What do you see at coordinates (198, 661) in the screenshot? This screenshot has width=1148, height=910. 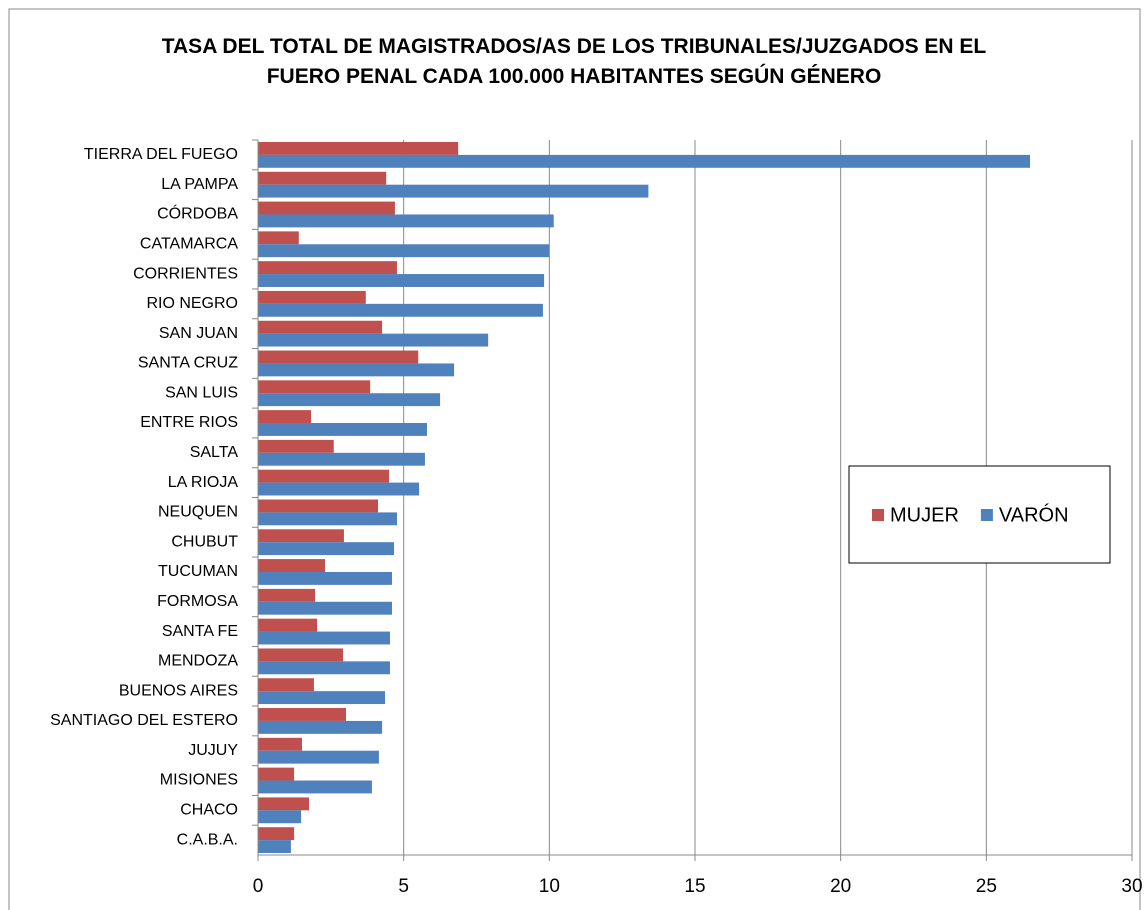 I see `y-tick-label: MENDOZA` at bounding box center [198, 661].